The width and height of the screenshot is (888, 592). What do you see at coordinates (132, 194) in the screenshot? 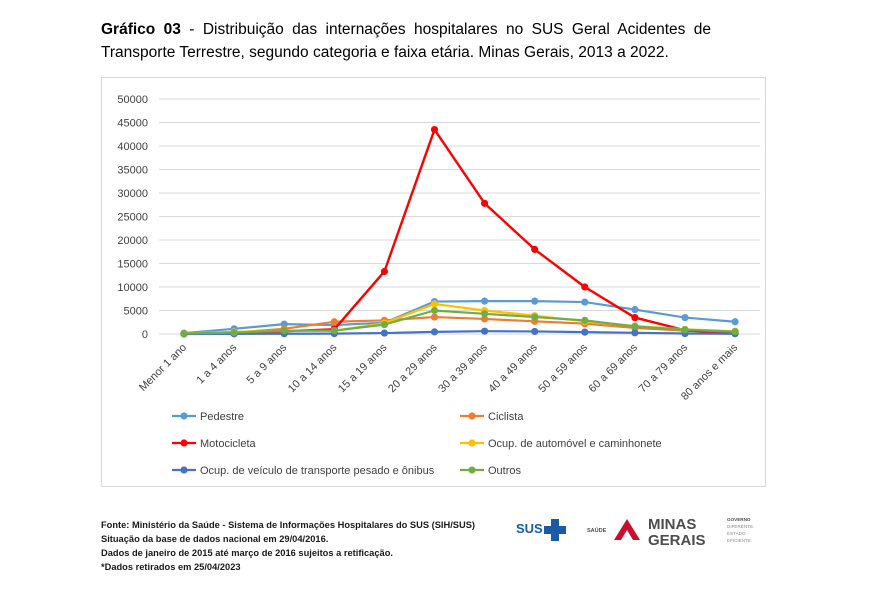
I see `y-tick-label: 30000` at bounding box center [132, 194].